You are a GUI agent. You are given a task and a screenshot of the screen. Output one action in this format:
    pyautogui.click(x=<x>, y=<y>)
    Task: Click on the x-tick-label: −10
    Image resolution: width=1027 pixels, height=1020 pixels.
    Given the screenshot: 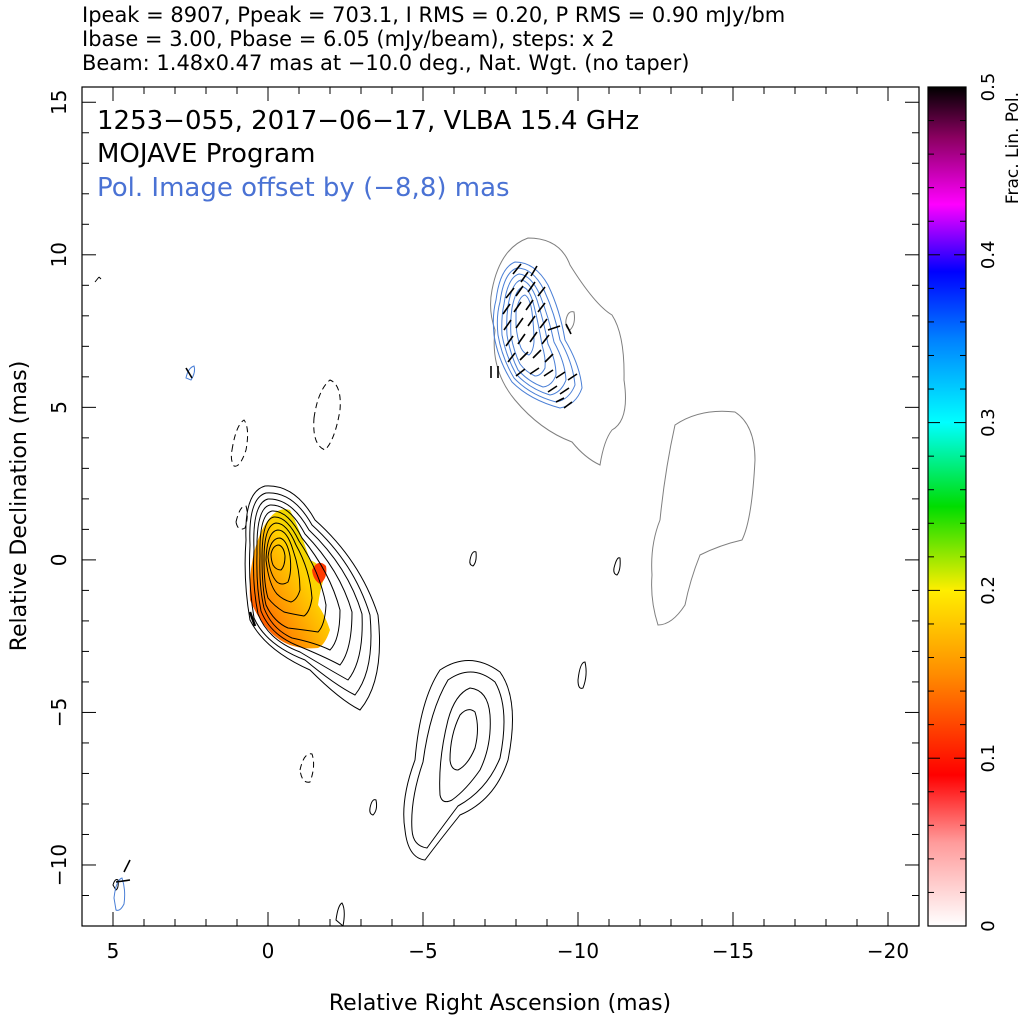 What is the action you would take?
    pyautogui.click(x=578, y=951)
    